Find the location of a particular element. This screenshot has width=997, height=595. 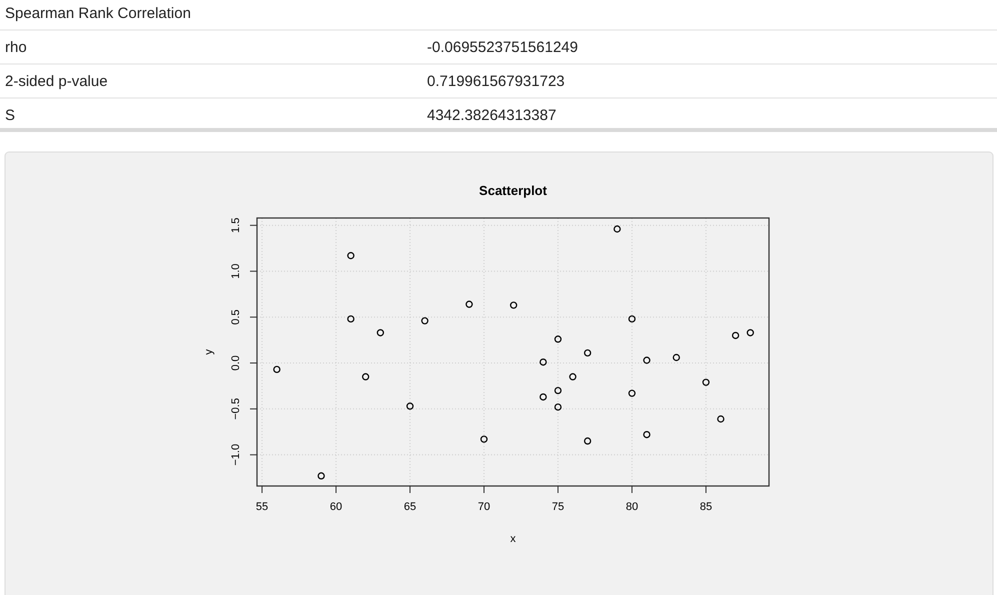

text: rho is located at coordinates (16, 47).